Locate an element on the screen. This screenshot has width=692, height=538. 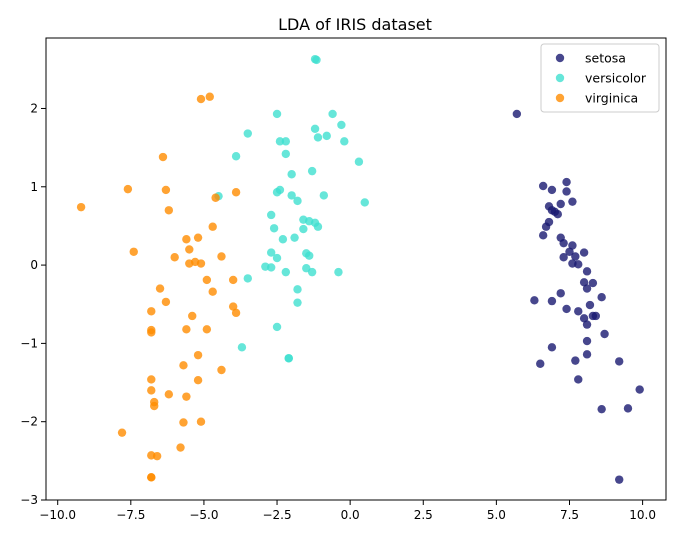
x-tick-label: 7.5 is located at coordinates (569, 515).